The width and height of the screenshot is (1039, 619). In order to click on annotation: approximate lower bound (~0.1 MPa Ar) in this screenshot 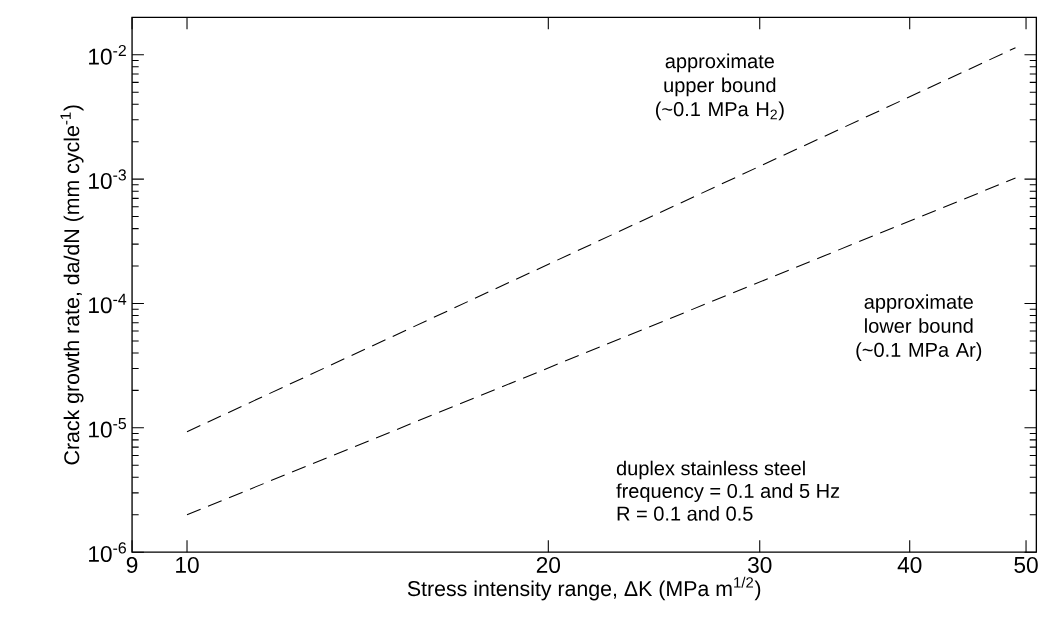, I will do `click(919, 327)`.